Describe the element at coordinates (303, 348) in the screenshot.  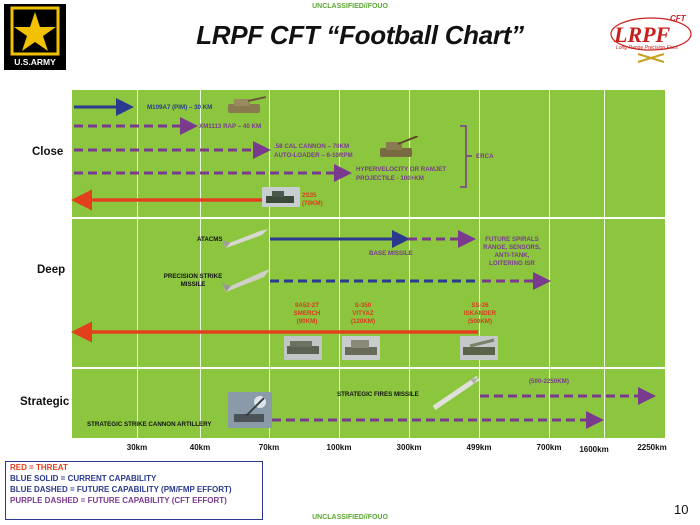
I see `smerch-vehicle-image` at that location.